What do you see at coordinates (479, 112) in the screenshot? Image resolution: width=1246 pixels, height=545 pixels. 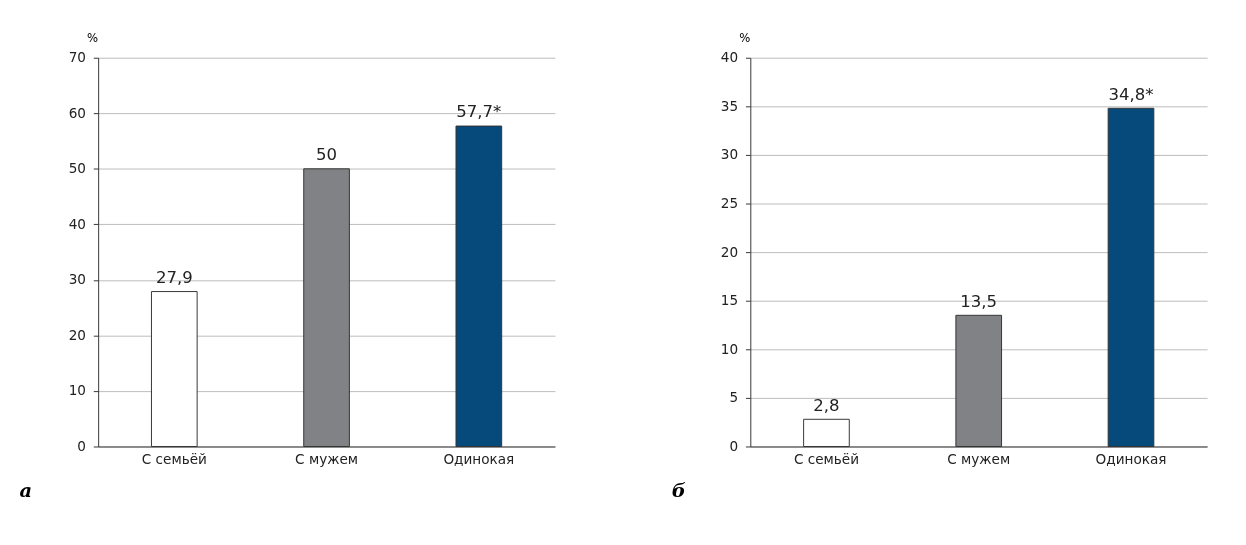 I see `data-label: 57,7*` at bounding box center [479, 112].